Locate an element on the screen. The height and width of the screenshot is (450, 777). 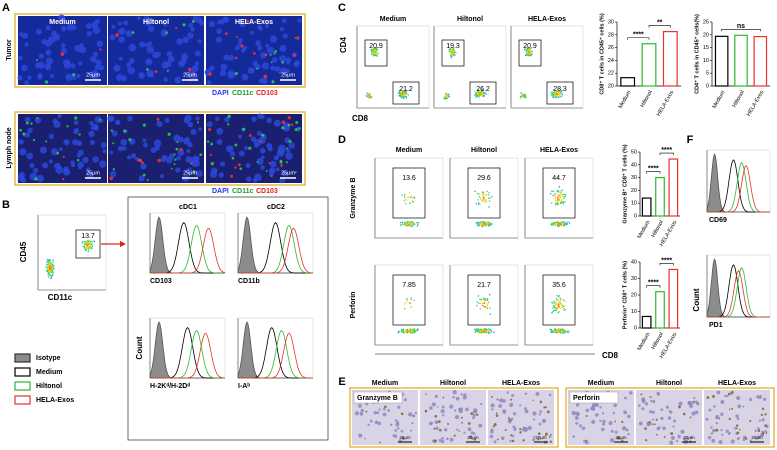
x-tick-label: Medium is located at coordinates (644, 229).